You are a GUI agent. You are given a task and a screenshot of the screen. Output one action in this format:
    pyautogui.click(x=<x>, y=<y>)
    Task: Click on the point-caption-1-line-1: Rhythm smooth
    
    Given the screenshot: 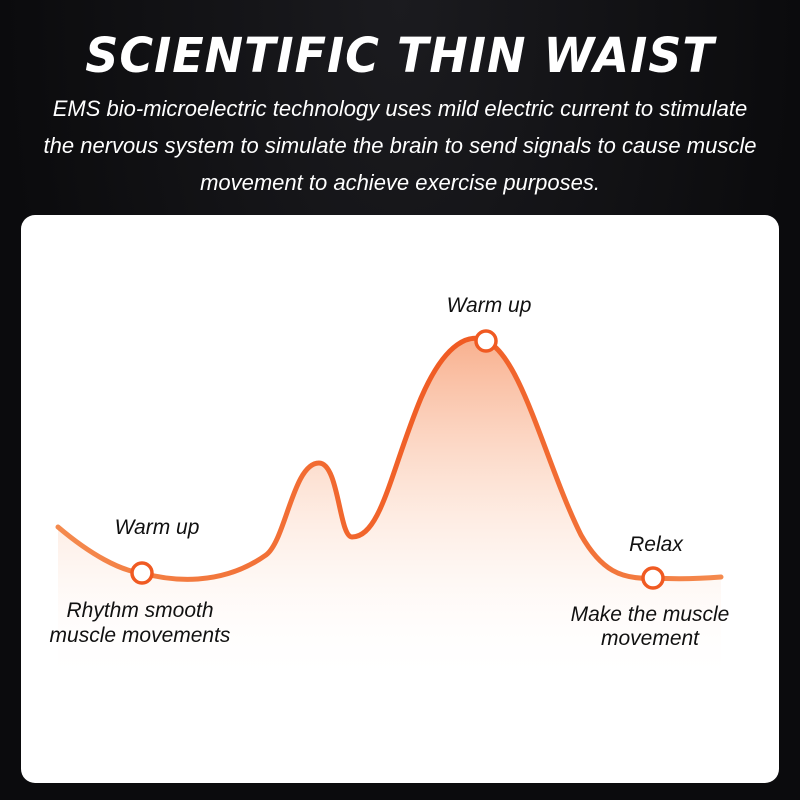 What is the action you would take?
    pyautogui.click(x=139, y=610)
    